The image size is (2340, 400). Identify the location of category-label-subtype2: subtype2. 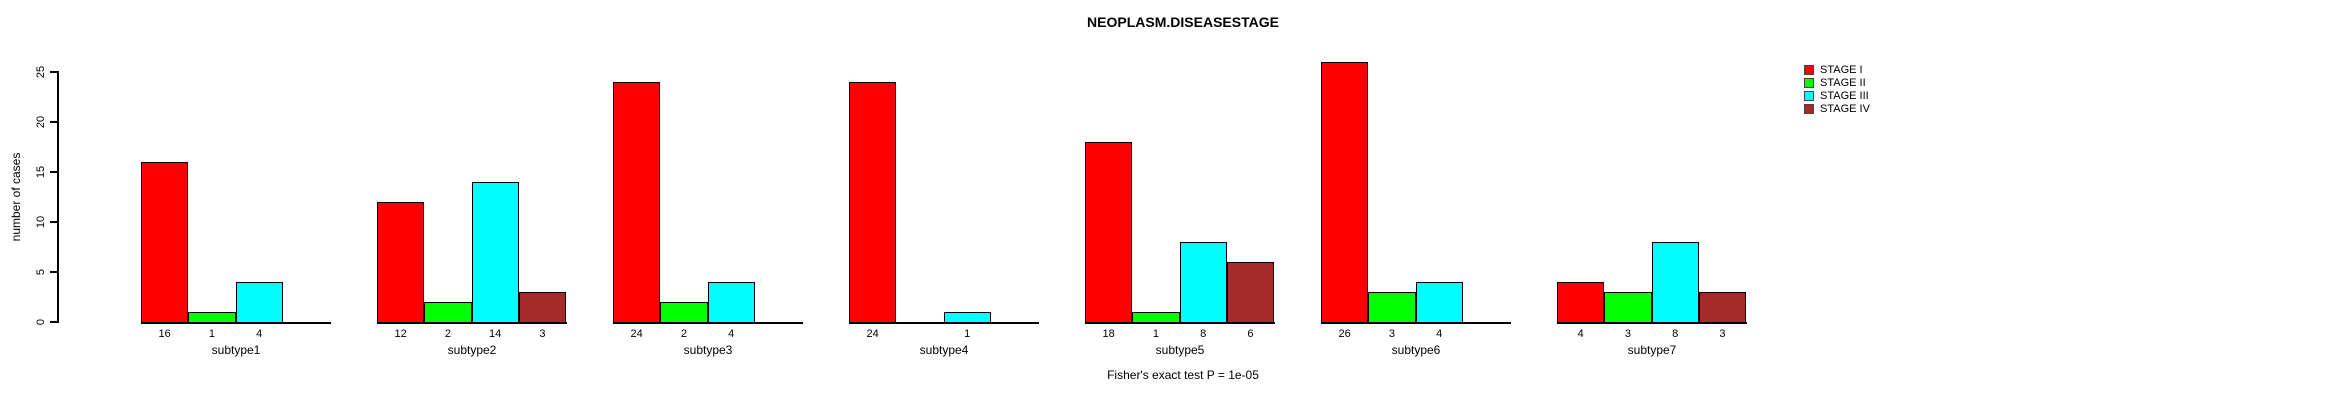
(472, 350).